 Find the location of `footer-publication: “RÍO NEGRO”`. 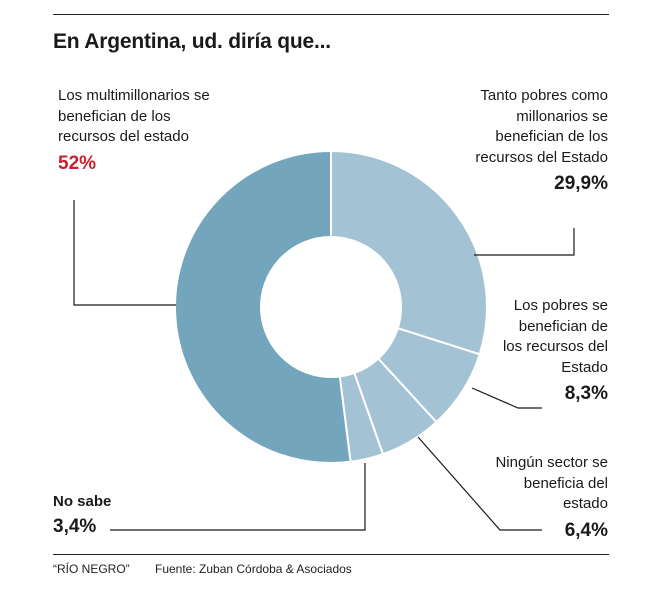

footer-publication: “RÍO NEGRO” is located at coordinates (91, 569).